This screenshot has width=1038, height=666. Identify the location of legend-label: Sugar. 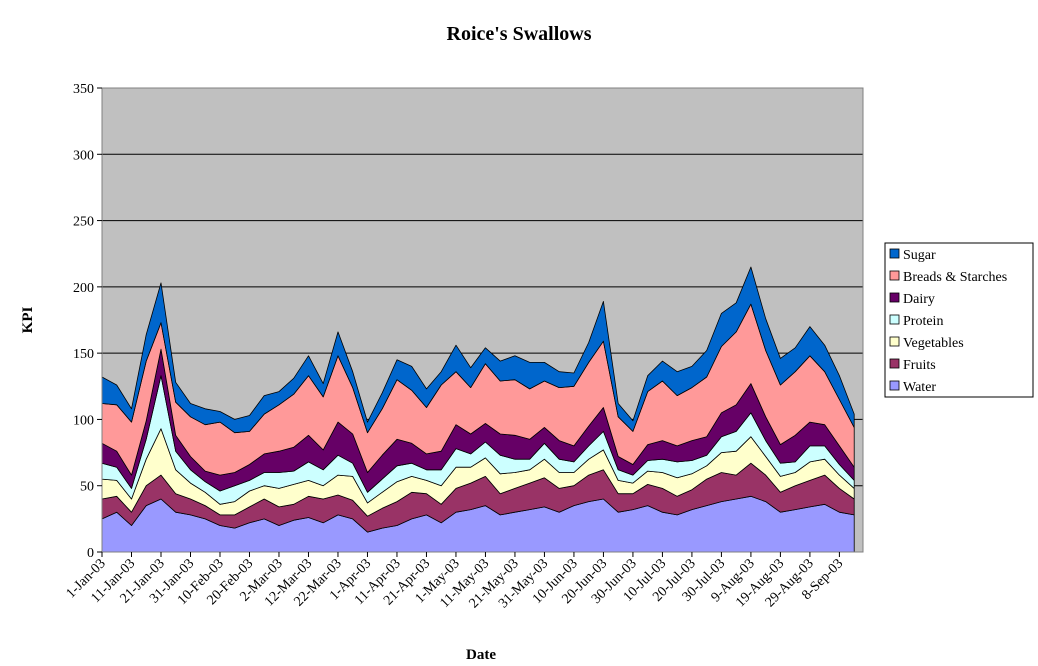
(919, 255).